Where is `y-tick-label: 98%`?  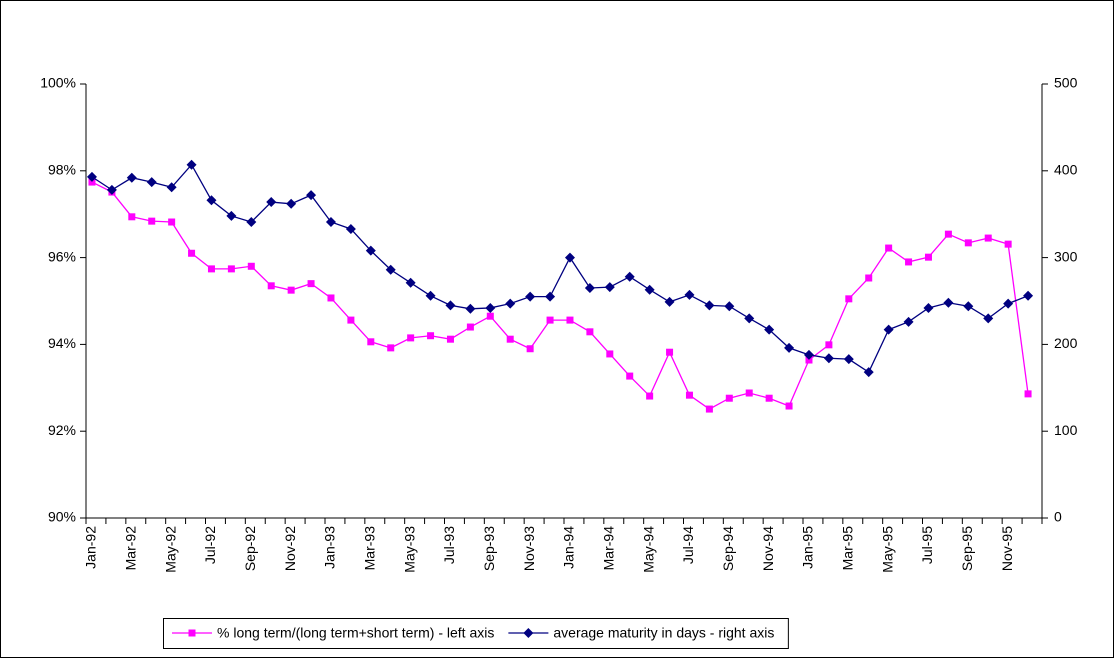
y-tick-label: 98% is located at coordinates (62, 170).